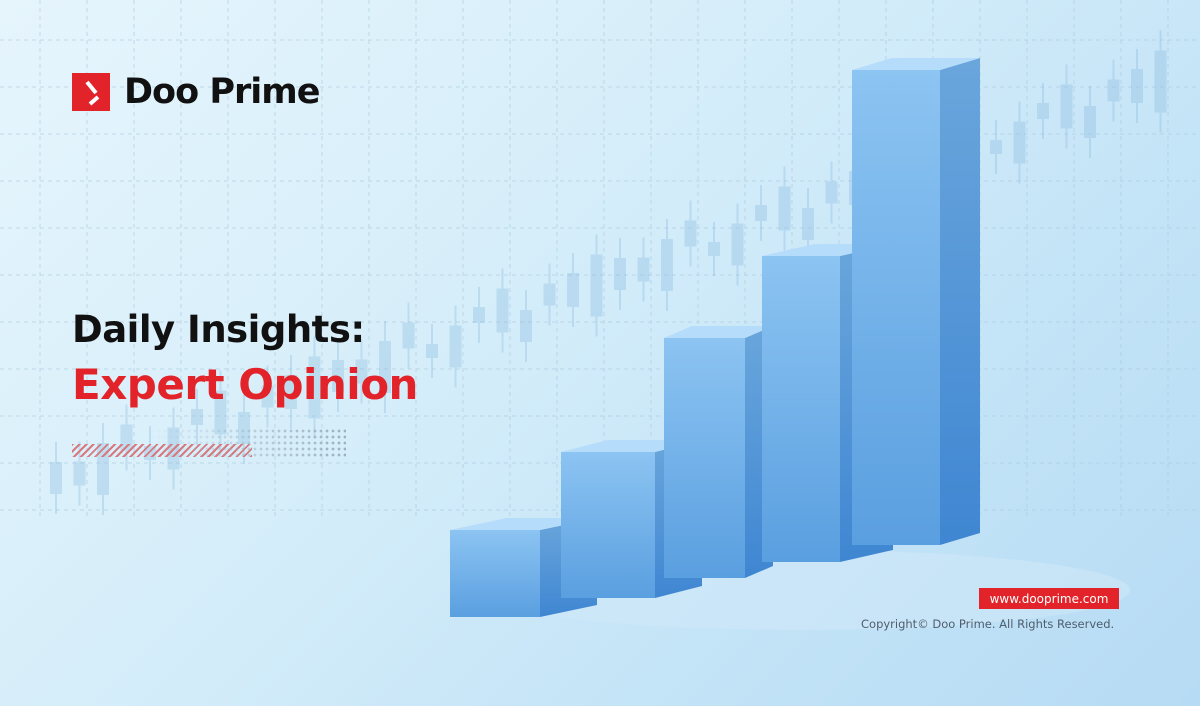 The width and height of the screenshot is (1200, 706). What do you see at coordinates (245, 384) in the screenshot?
I see `headline-subtitle: Expert Opinion` at bounding box center [245, 384].